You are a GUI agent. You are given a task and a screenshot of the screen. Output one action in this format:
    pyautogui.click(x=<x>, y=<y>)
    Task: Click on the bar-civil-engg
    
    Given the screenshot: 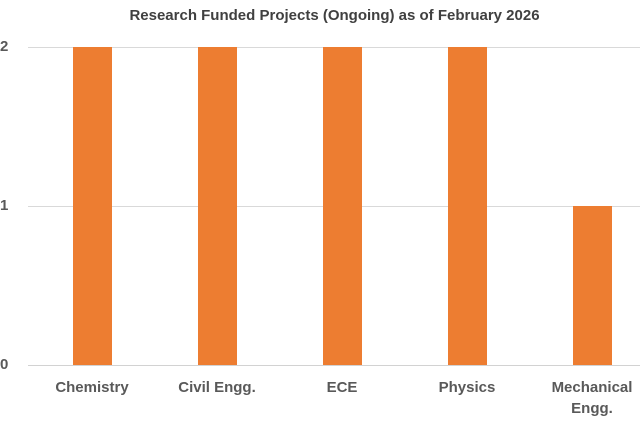 What is the action you would take?
    pyautogui.click(x=217, y=206)
    